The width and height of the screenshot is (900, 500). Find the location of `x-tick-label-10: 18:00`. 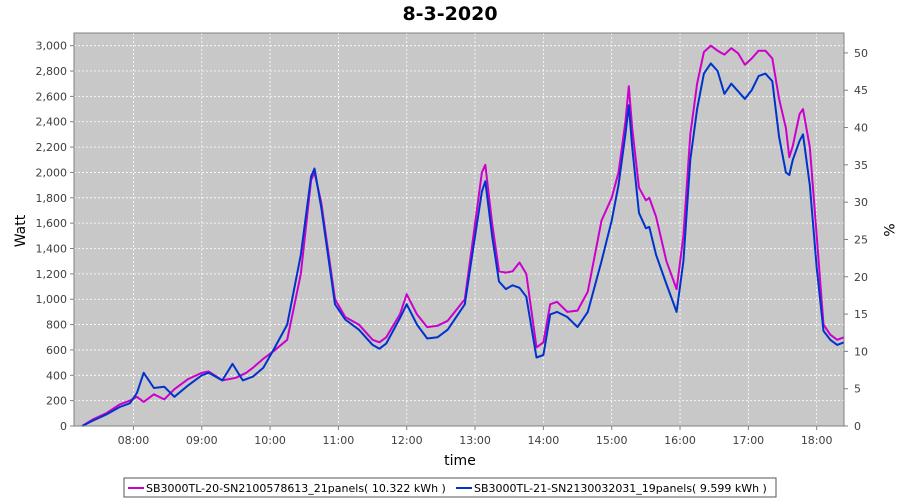

x-tick-label-10: 18:00 is located at coordinates (817, 440).